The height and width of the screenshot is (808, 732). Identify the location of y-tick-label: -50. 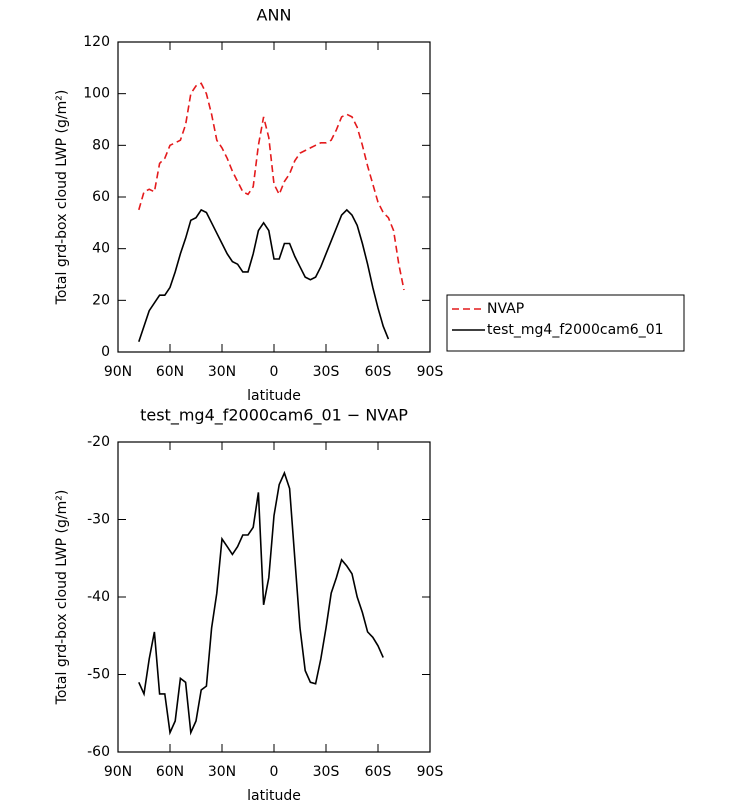
(98, 675).